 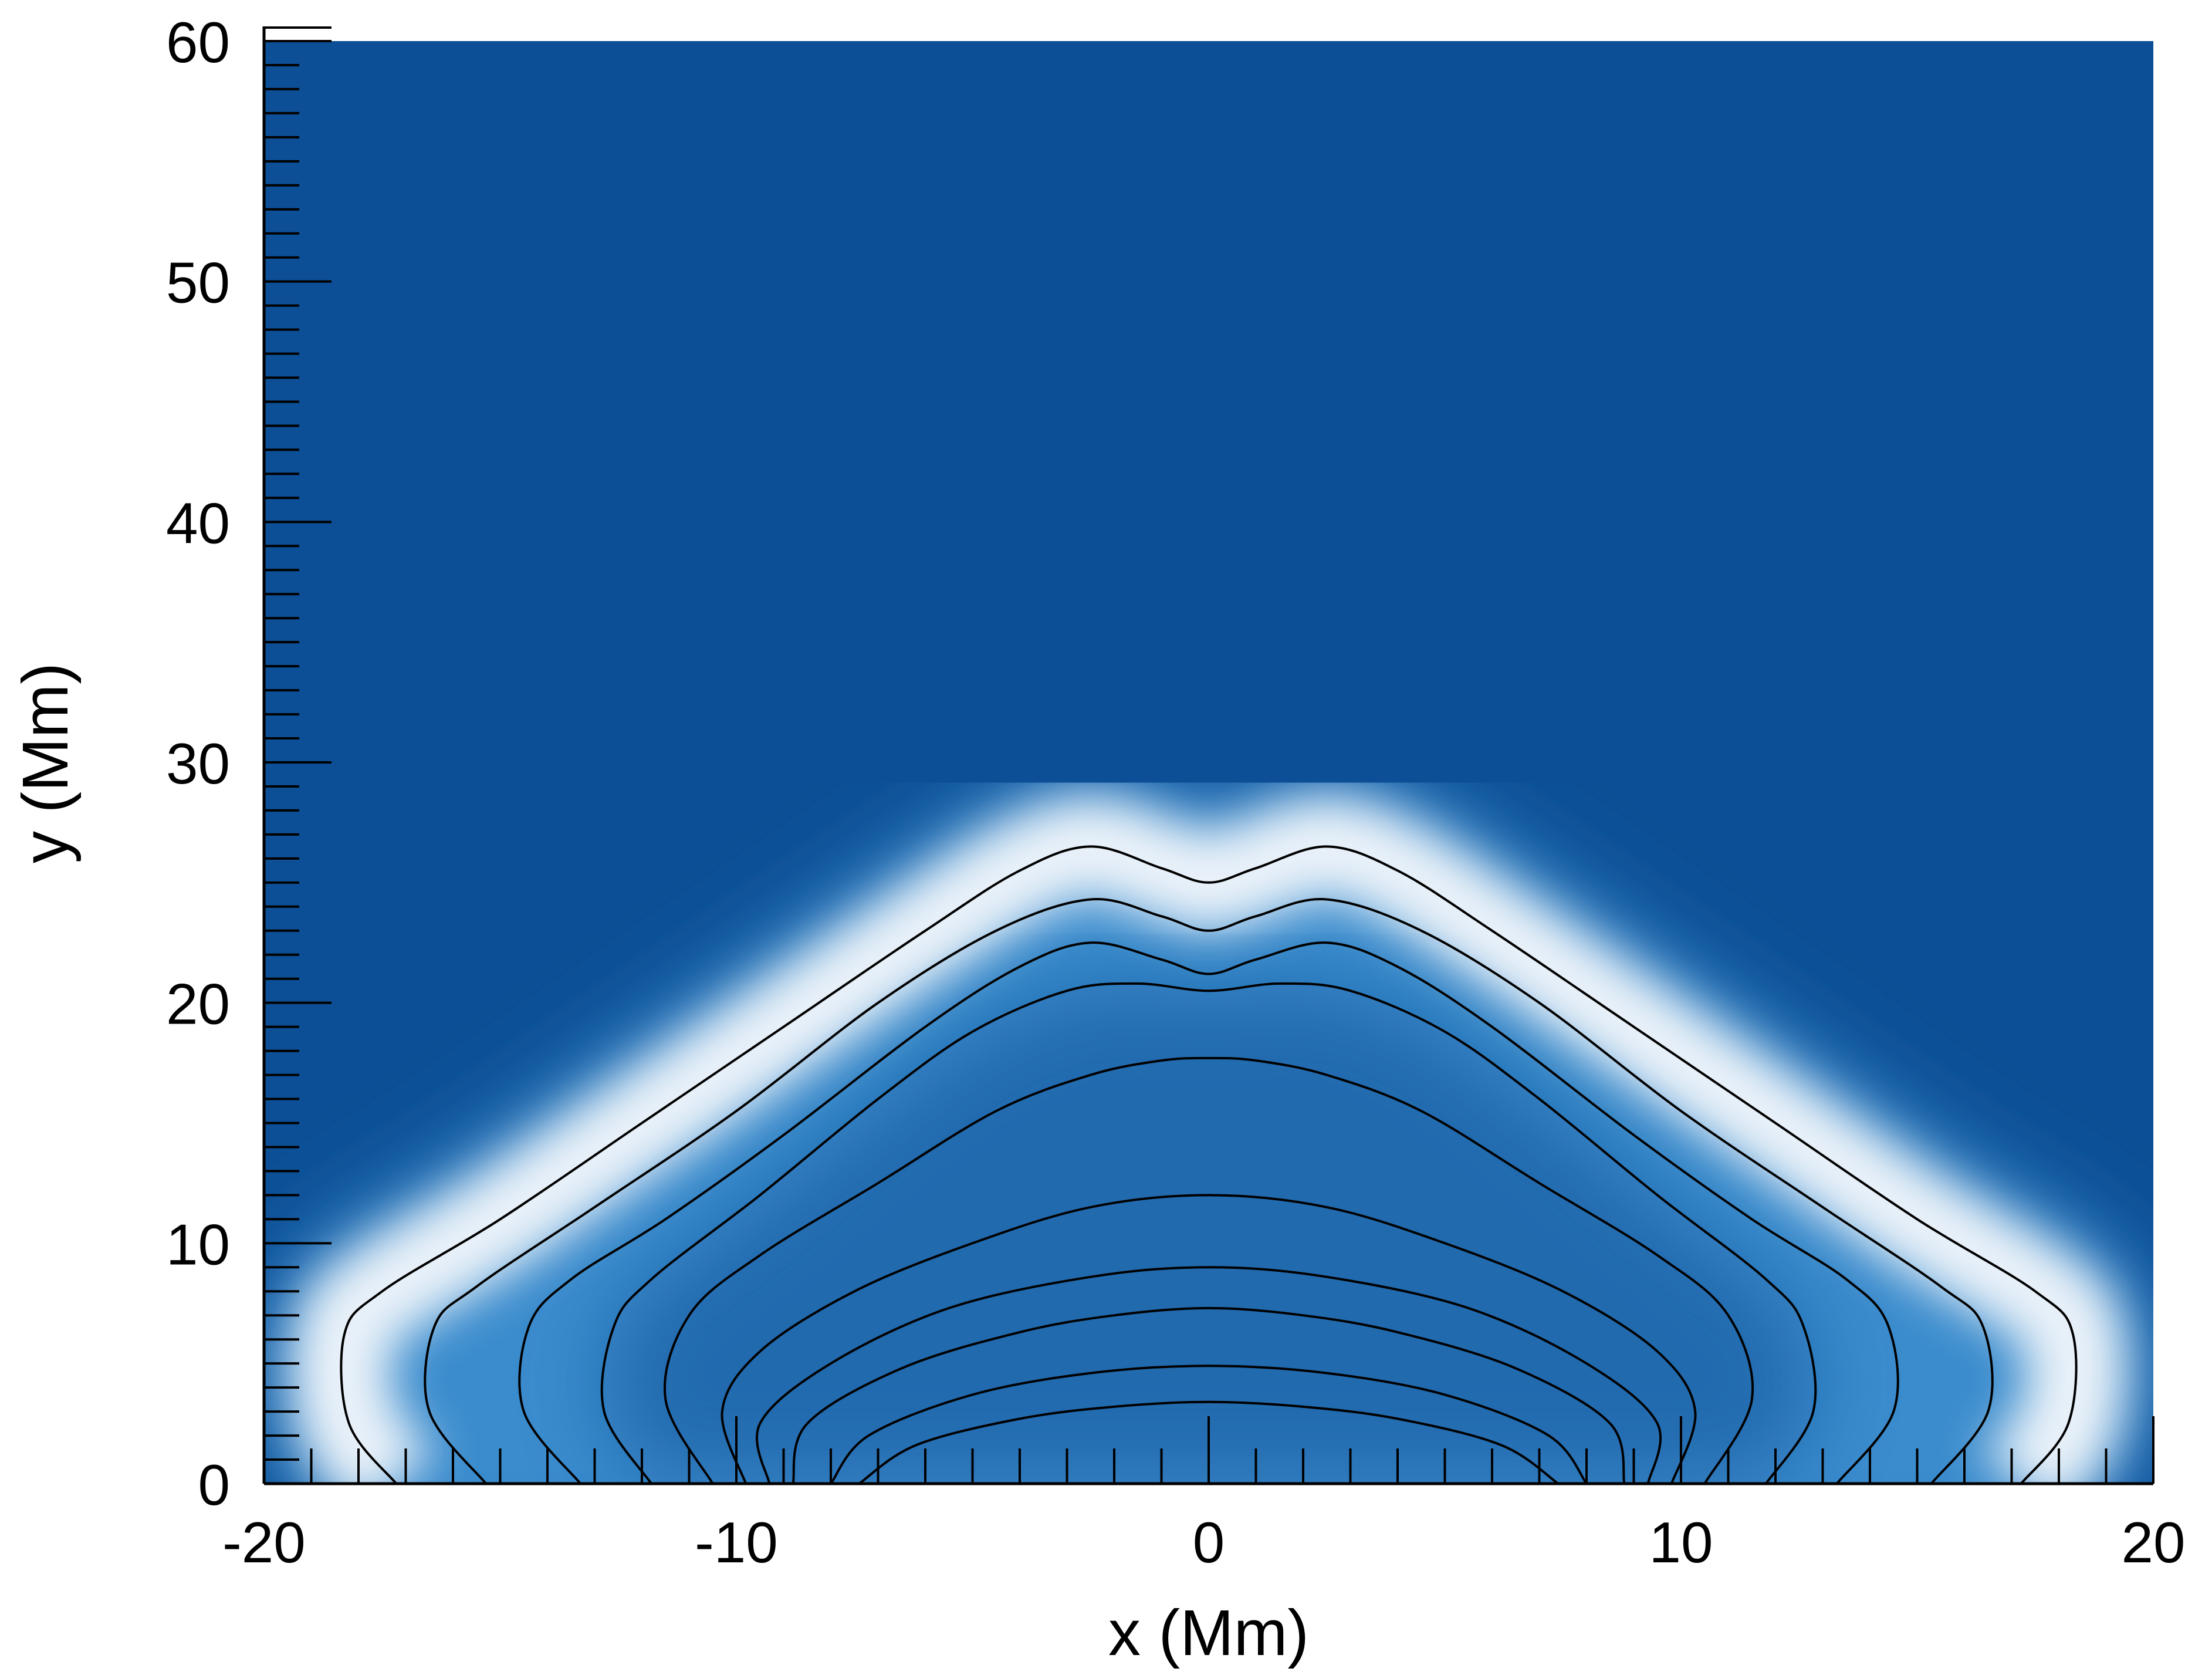 I want to click on x-tick-label: 0, so click(x=1209, y=1542).